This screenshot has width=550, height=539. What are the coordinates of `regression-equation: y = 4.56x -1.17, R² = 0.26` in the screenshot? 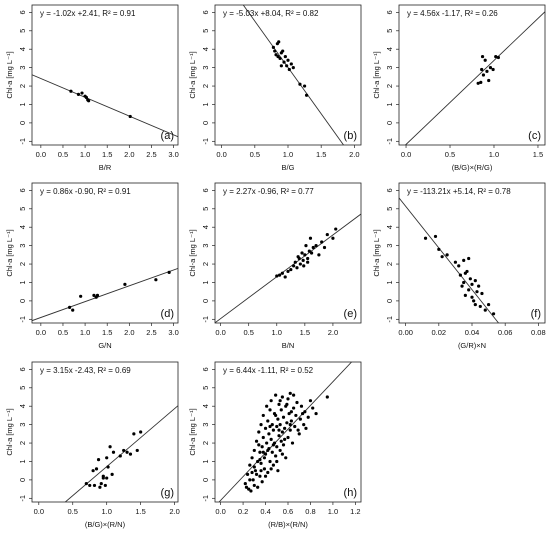 It's located at (452, 13).